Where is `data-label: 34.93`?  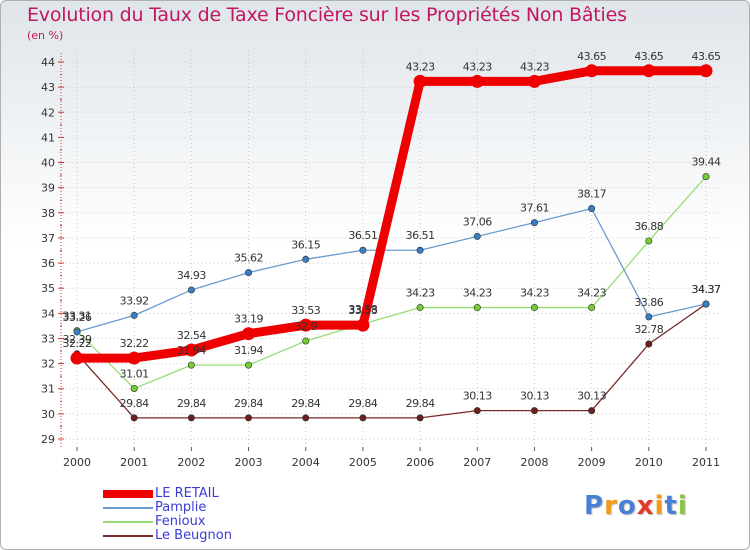
data-label: 34.93 is located at coordinates (191, 275).